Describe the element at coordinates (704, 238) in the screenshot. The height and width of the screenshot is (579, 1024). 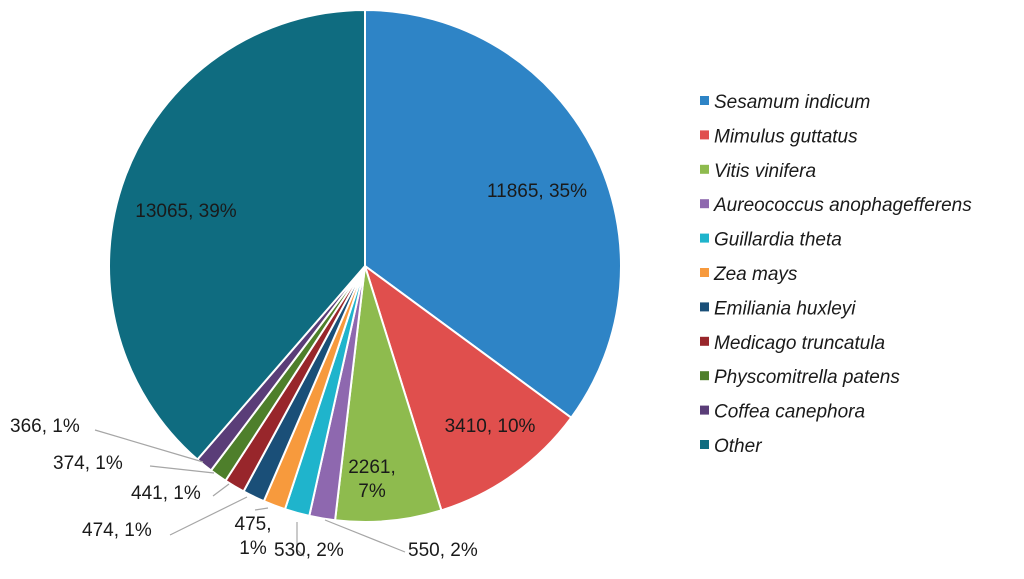
I see `legend-swatch-guillardia-theta` at that location.